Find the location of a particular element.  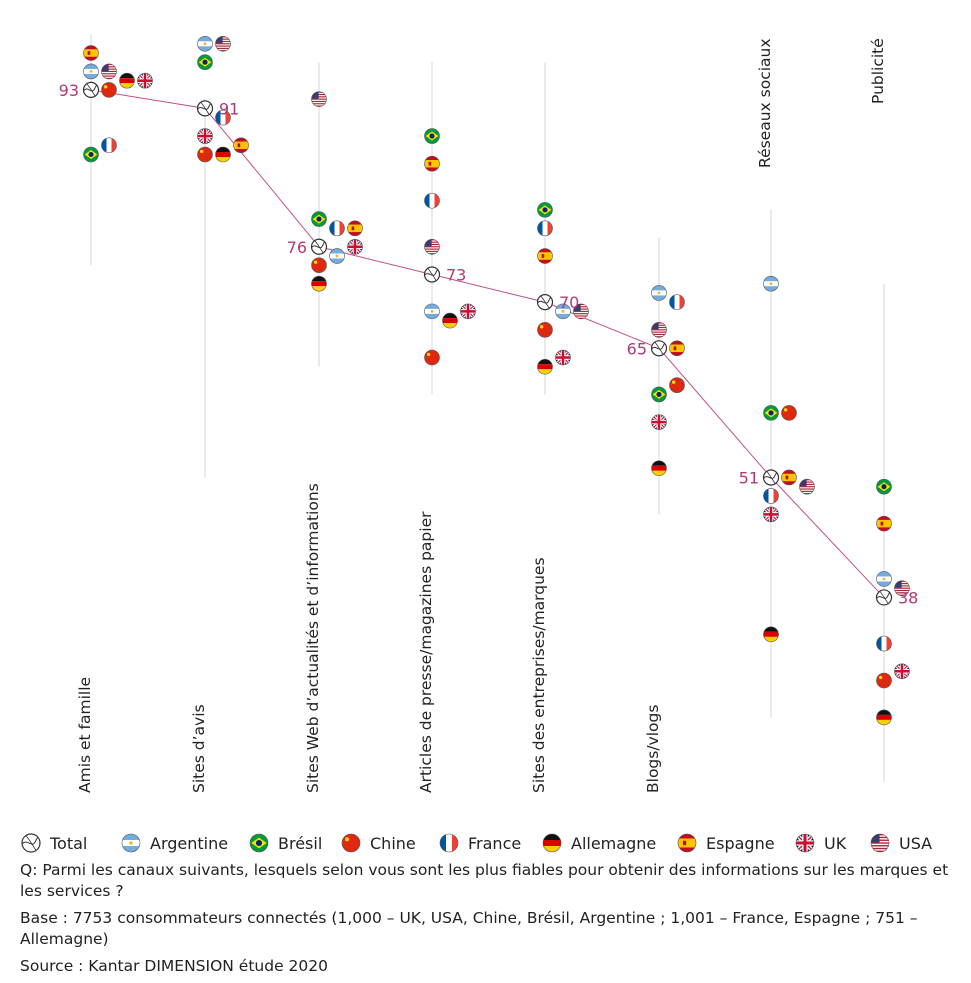

total-value-label: 38 is located at coordinates (908, 597).